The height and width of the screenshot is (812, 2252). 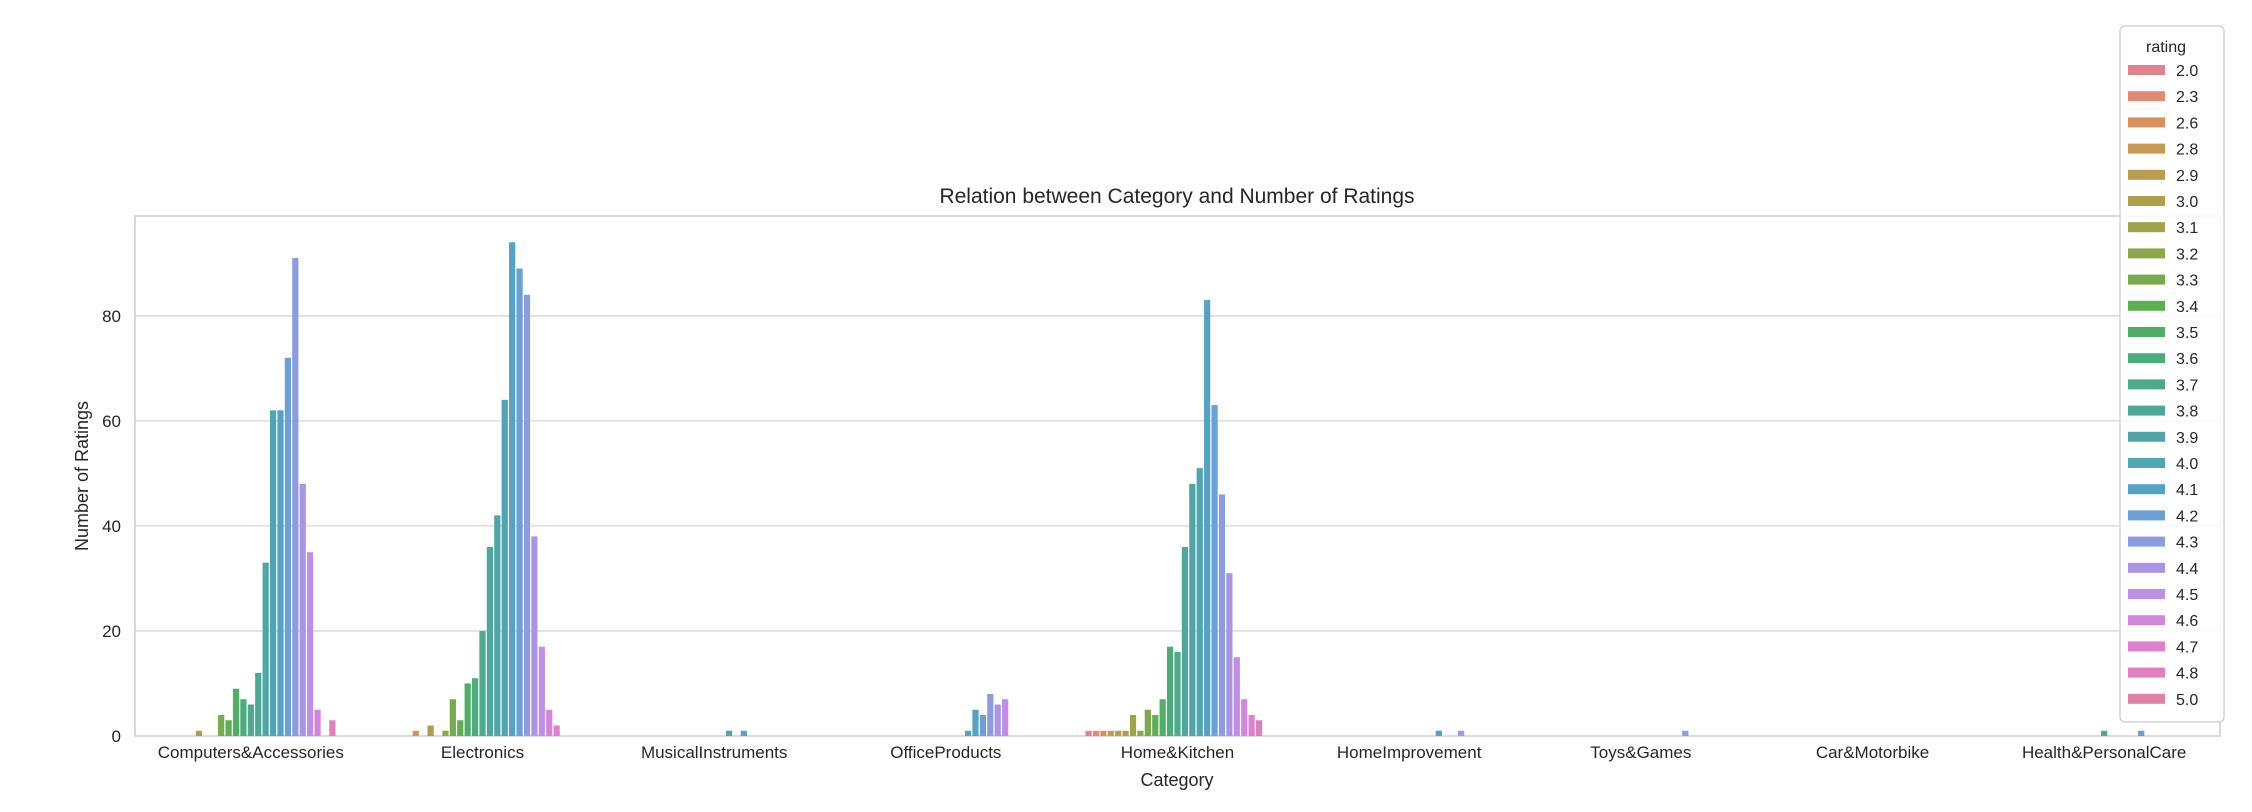 I want to click on legend-label: 3.9, so click(x=2187, y=438).